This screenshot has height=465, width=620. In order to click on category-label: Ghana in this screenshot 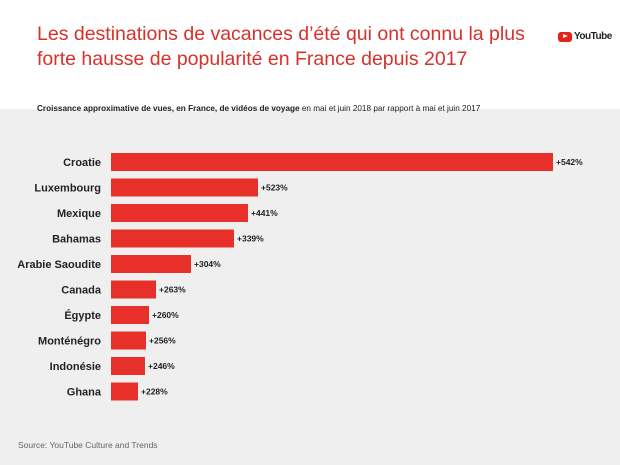, I will do `click(84, 393)`.